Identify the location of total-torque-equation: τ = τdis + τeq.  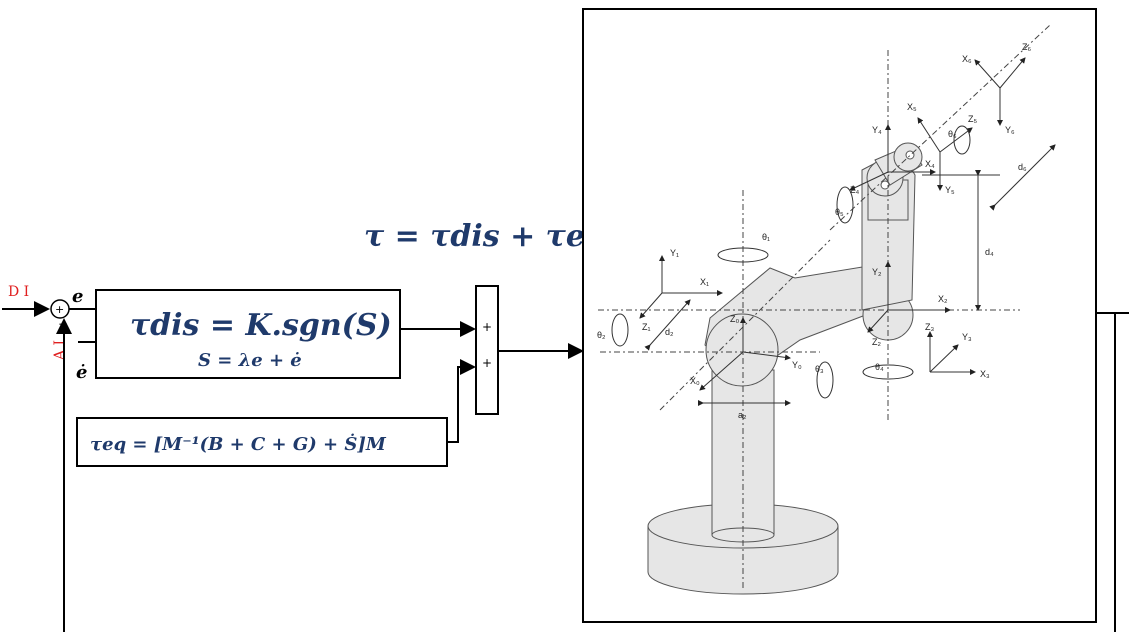
(485, 236).